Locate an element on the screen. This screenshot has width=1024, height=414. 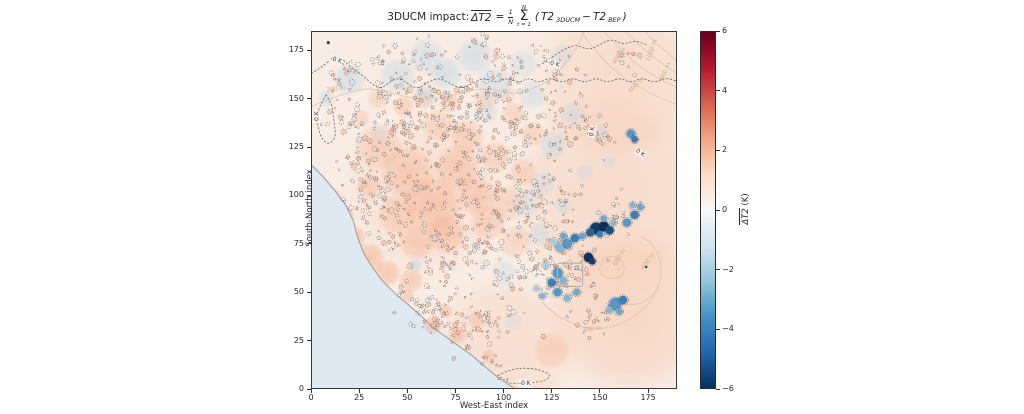
sigma-symbol: Σ is located at coordinates (524, 16).